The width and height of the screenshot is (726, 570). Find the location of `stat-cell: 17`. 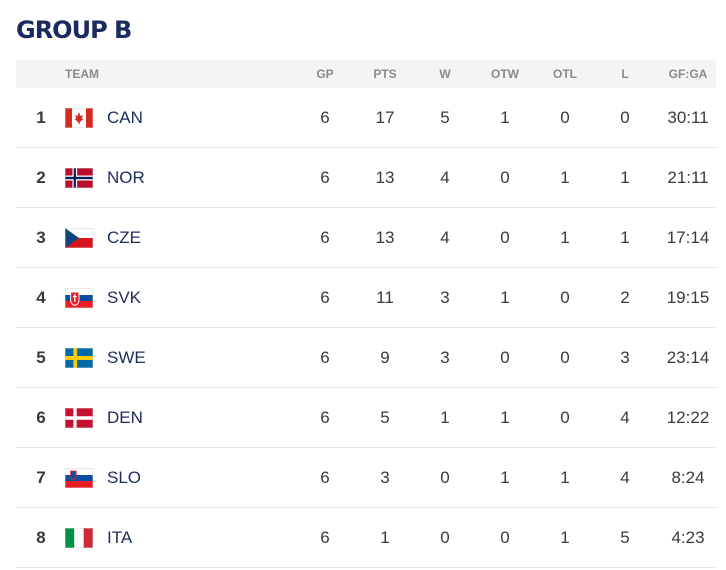

stat-cell: 17 is located at coordinates (385, 117).